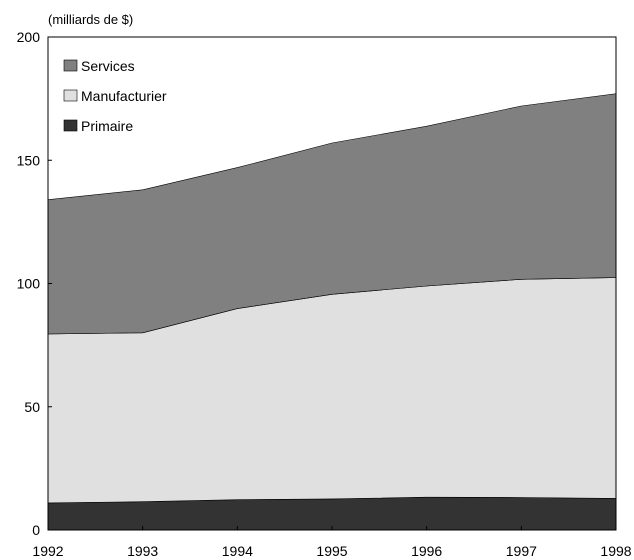 This screenshot has height=560, width=634. What do you see at coordinates (124, 96) in the screenshot?
I see `legend-label-manufacturier: Manufacturier` at bounding box center [124, 96].